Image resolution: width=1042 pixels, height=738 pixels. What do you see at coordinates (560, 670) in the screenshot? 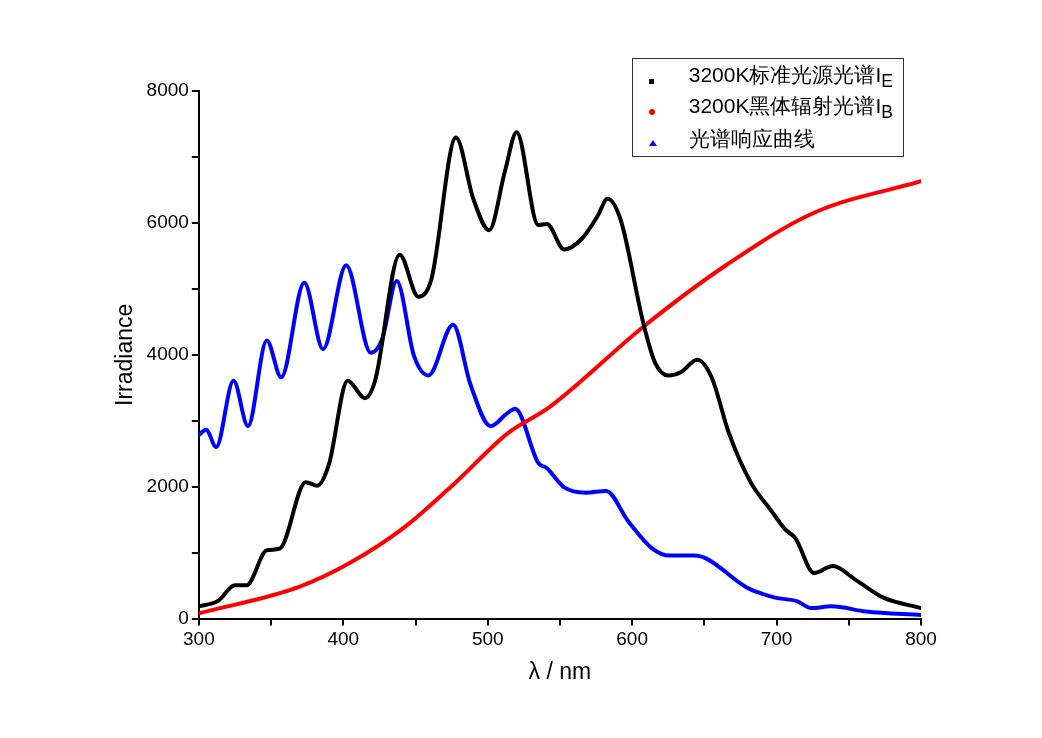
I see `x-axis-title: λ / nm` at bounding box center [560, 670].